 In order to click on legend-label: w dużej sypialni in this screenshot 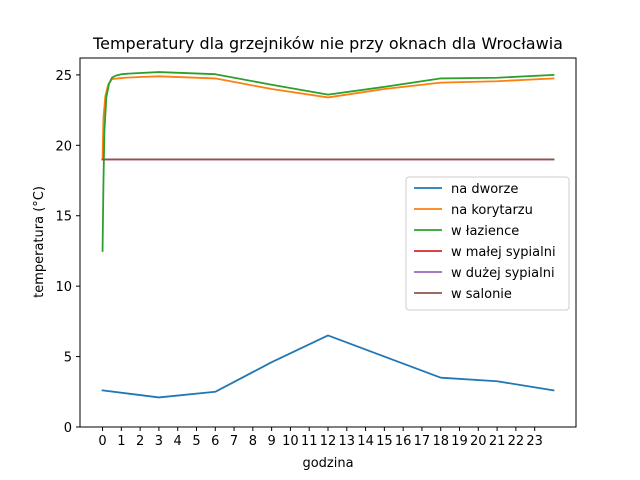, I will do `click(503, 273)`.